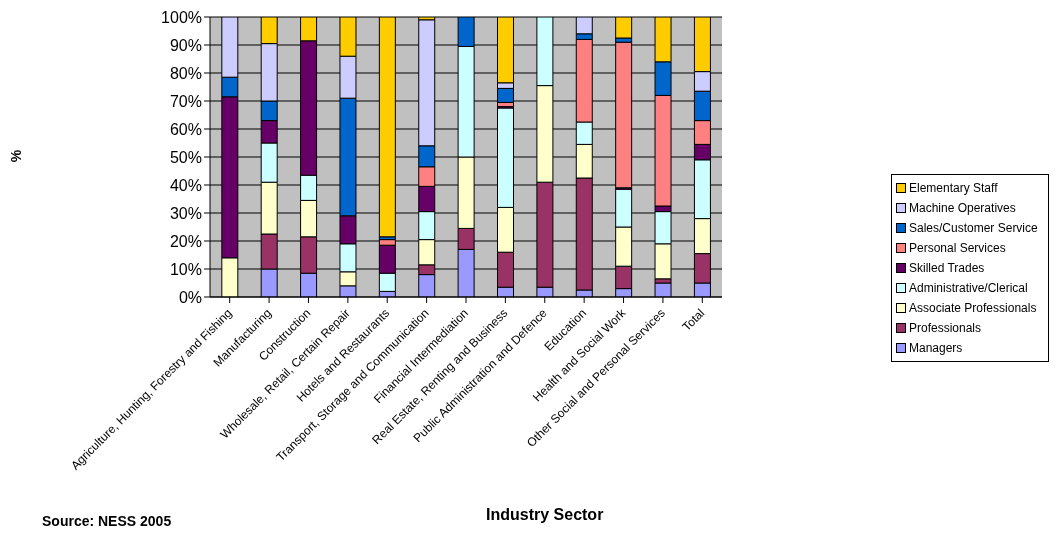 The width and height of the screenshot is (1057, 535). What do you see at coordinates (185, 241) in the screenshot?
I see `y-tick-label: 20%` at bounding box center [185, 241].